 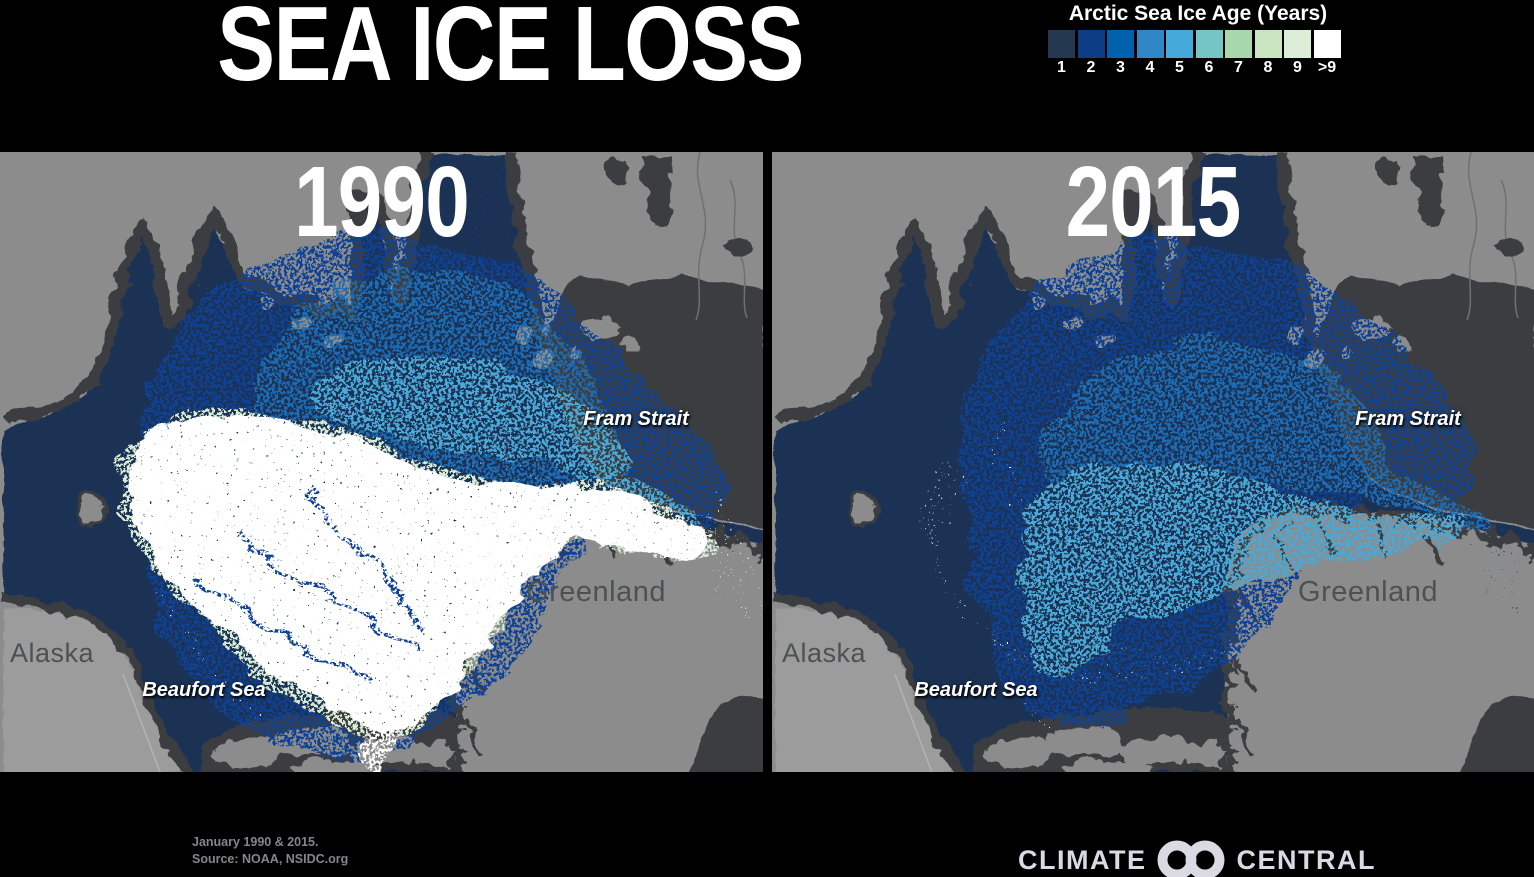 What do you see at coordinates (1153, 205) in the screenshot?
I see `year-label-2015: 2015` at bounding box center [1153, 205].